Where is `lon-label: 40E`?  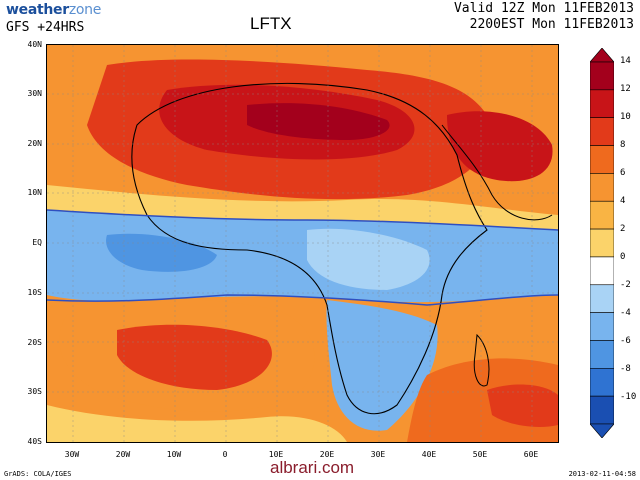 lon-label: 40E is located at coordinates (429, 454).